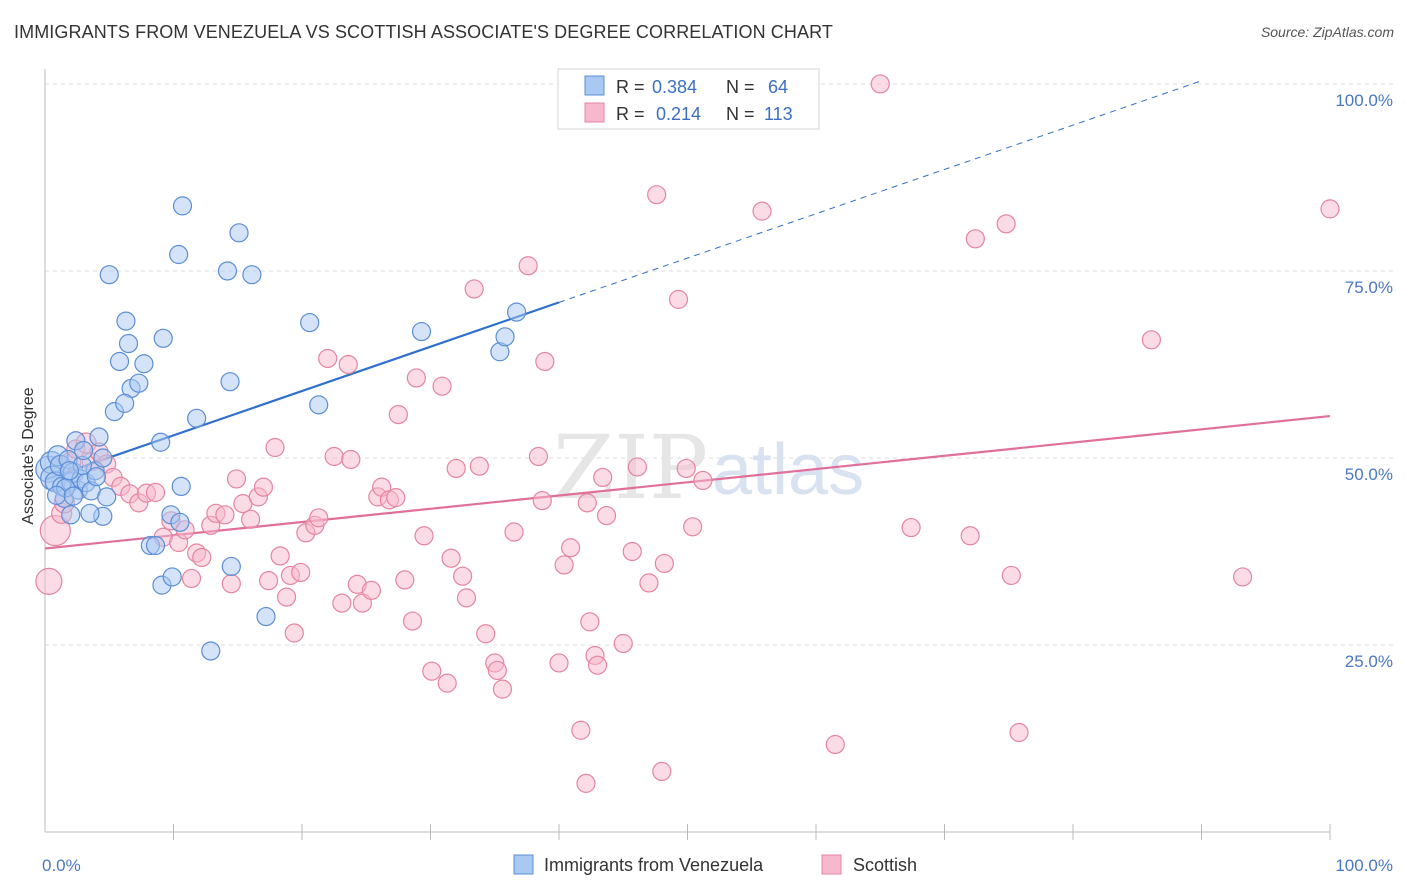 The width and height of the screenshot is (1406, 892). What do you see at coordinates (678, 114) in the screenshot?
I see `legend-r-value: 0.214` at bounding box center [678, 114].